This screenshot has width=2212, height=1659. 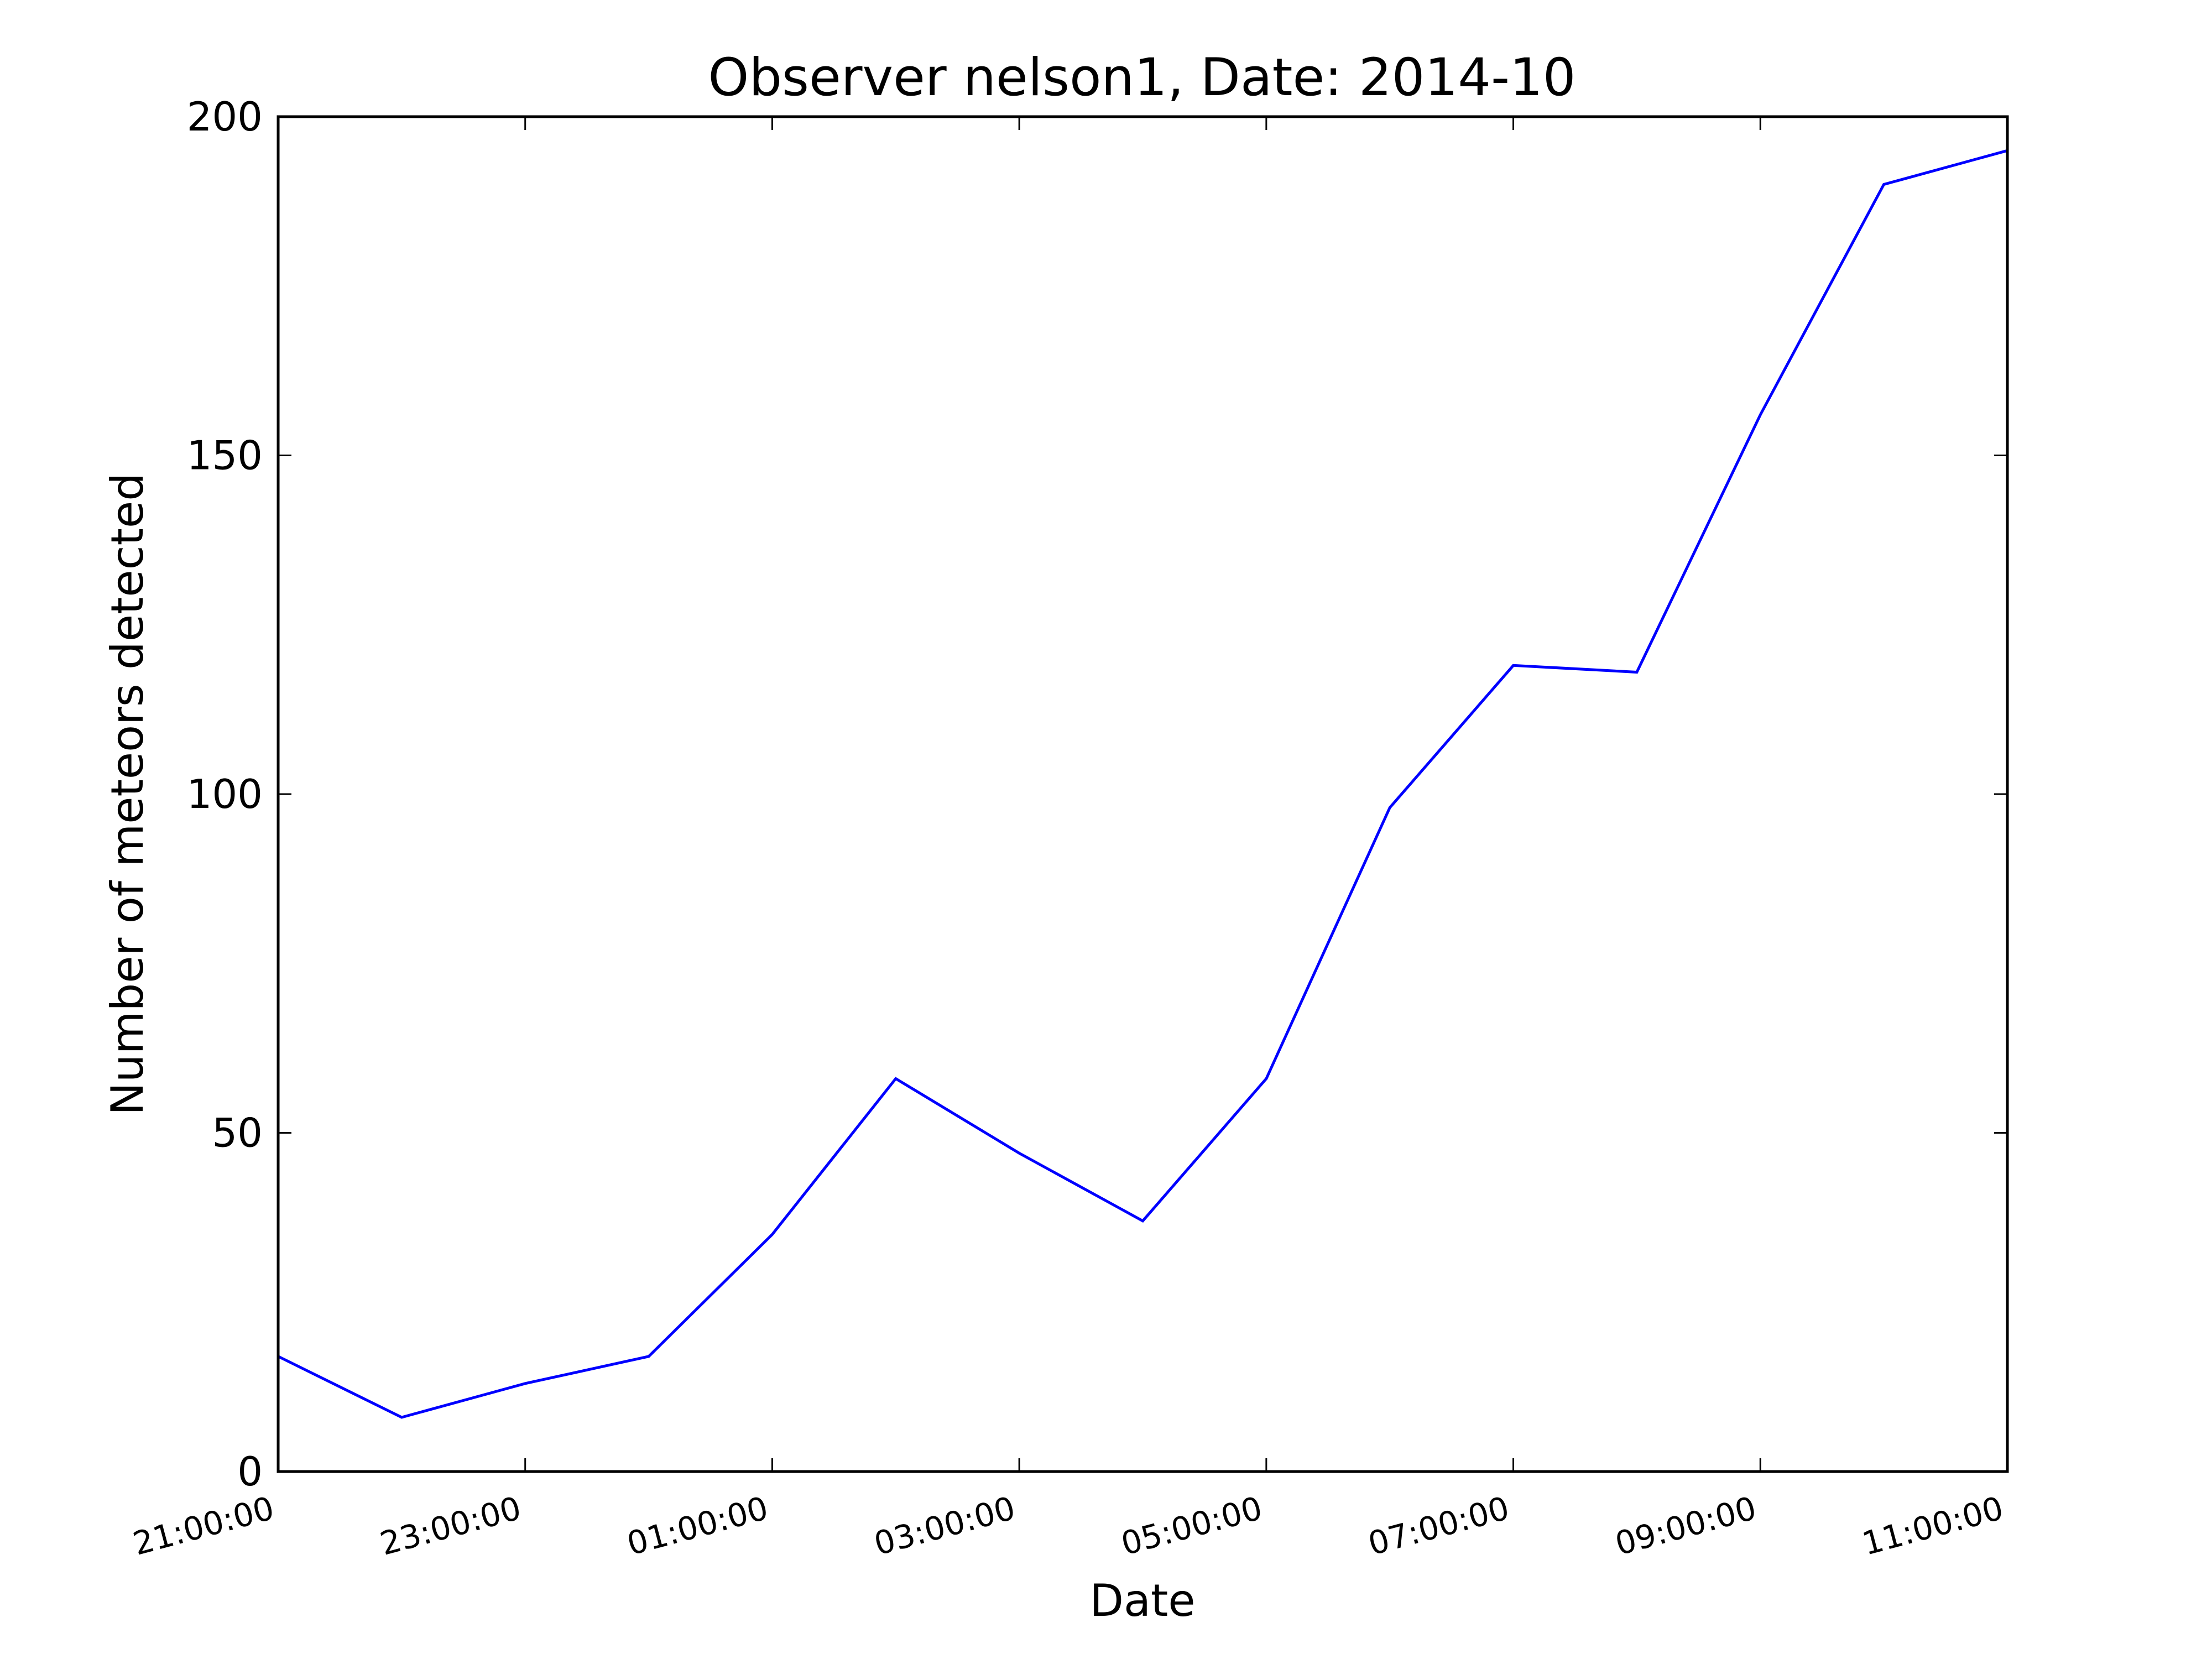 I want to click on x-axis-label: Date, so click(x=1142, y=1601).